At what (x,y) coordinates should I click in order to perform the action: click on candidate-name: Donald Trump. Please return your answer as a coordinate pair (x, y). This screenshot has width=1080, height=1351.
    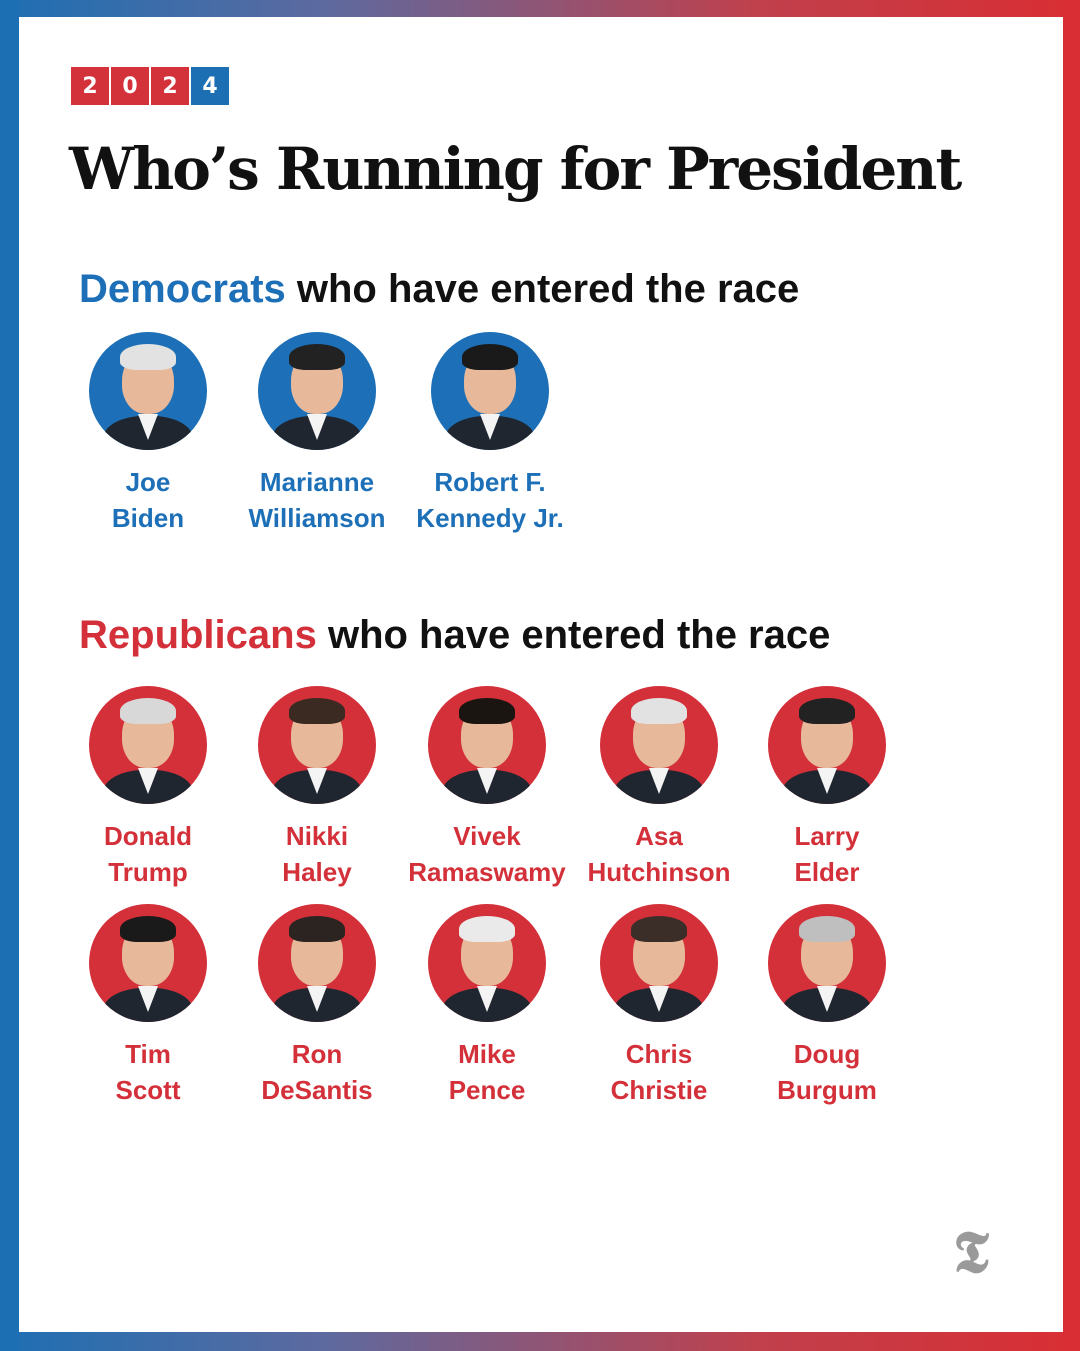
    Looking at the image, I should click on (148, 854).